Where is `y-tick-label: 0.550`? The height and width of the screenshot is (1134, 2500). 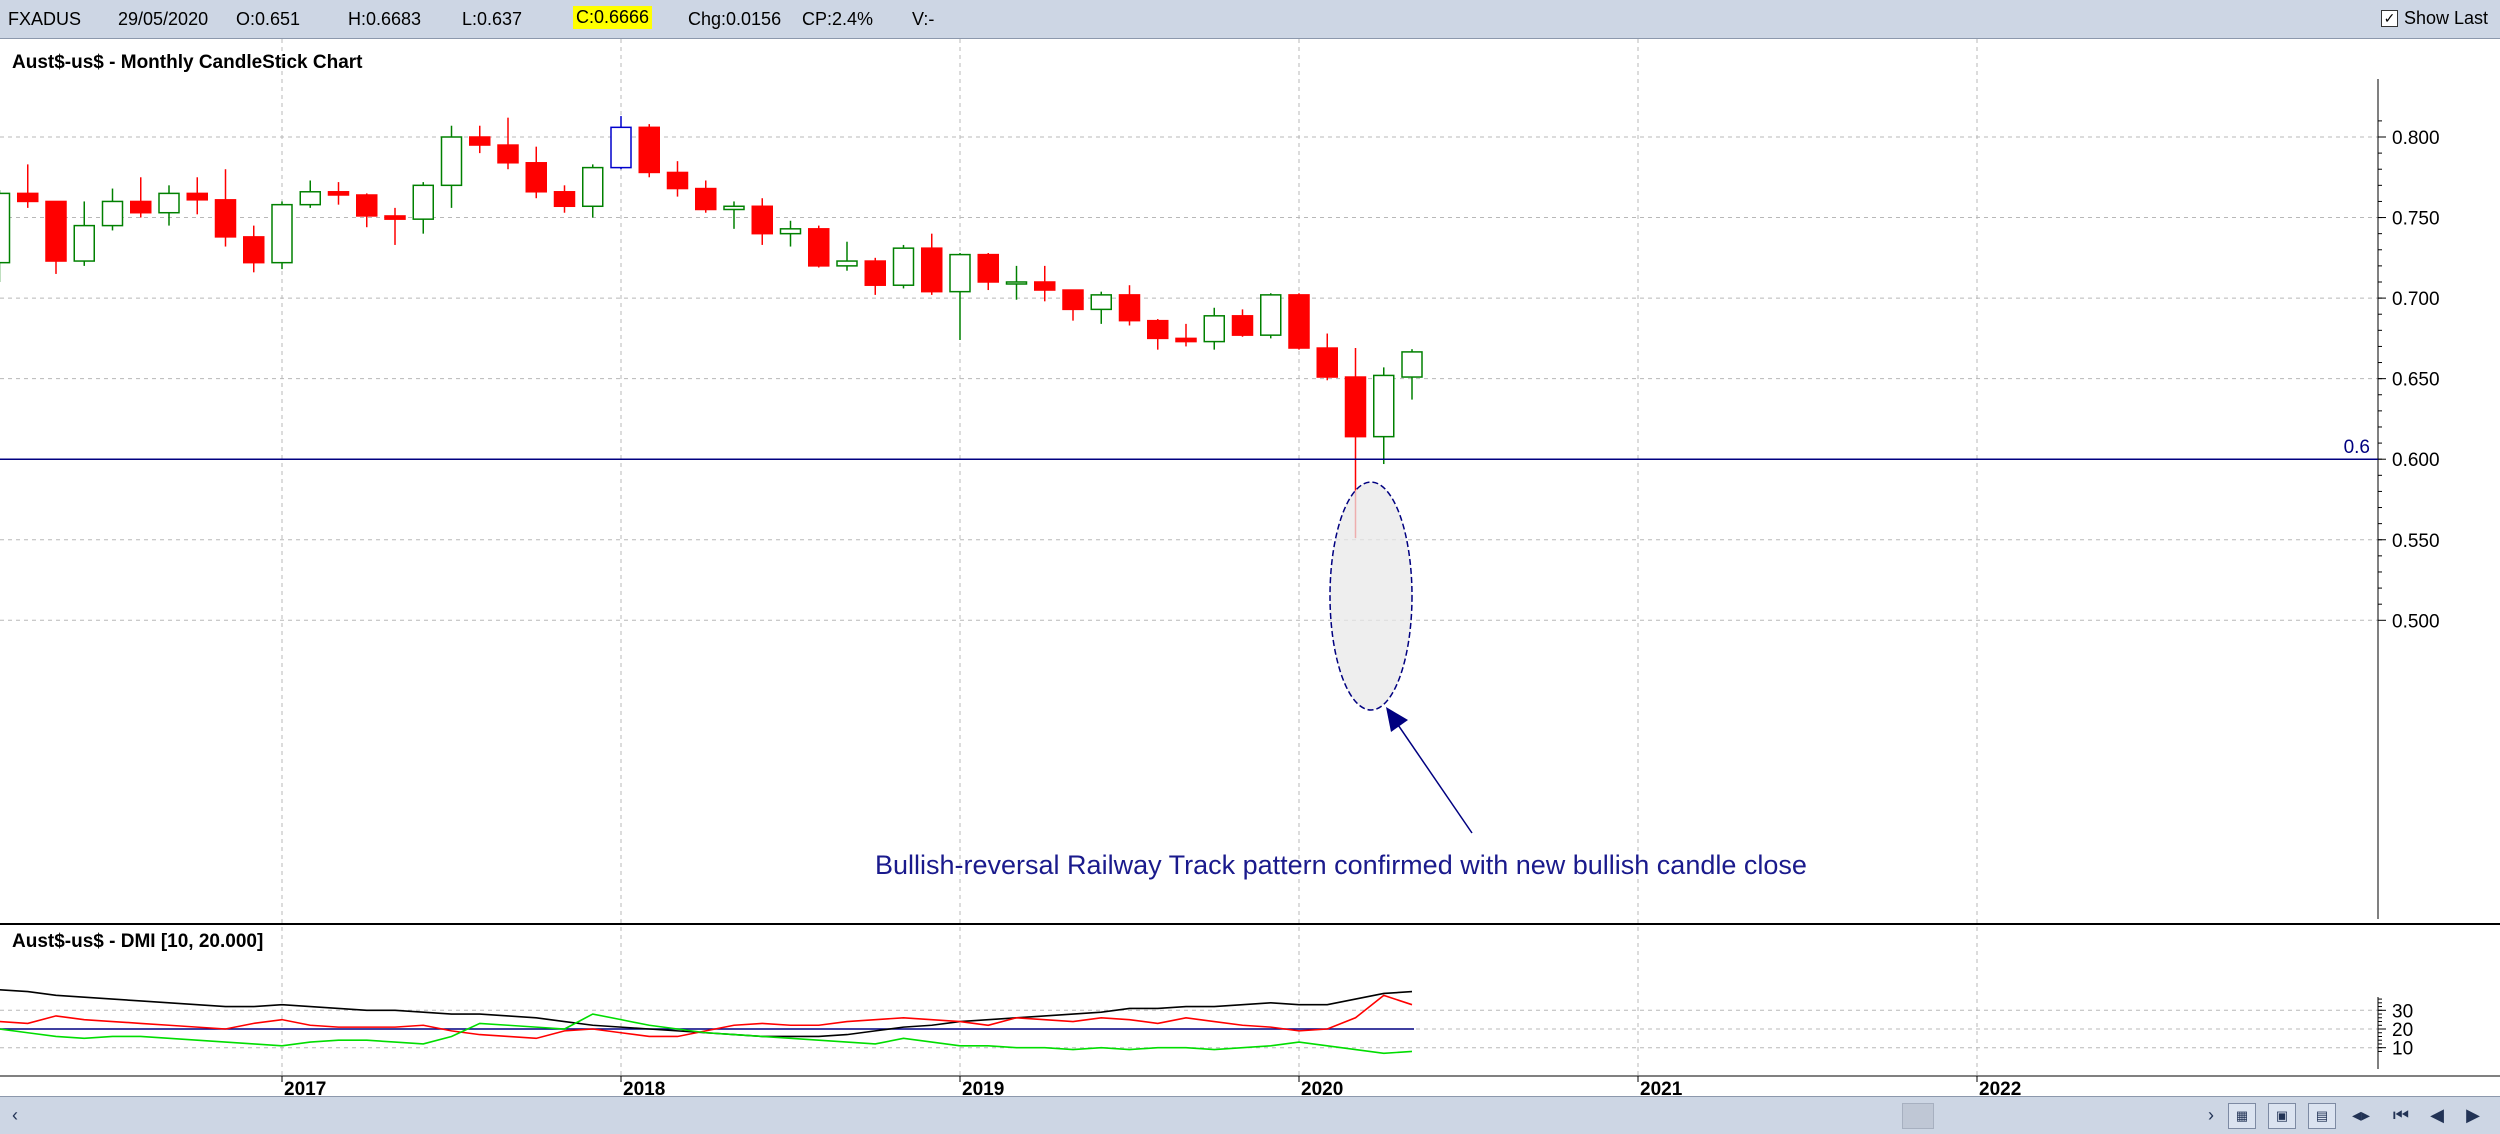 y-tick-label: 0.550 is located at coordinates (2416, 541).